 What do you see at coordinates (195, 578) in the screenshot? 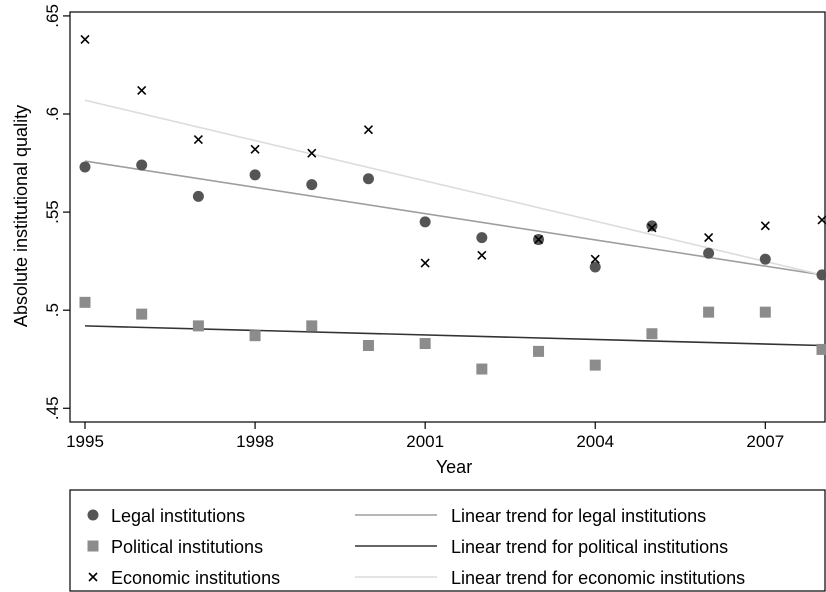
I see `legend-label: Economic institutions` at bounding box center [195, 578].